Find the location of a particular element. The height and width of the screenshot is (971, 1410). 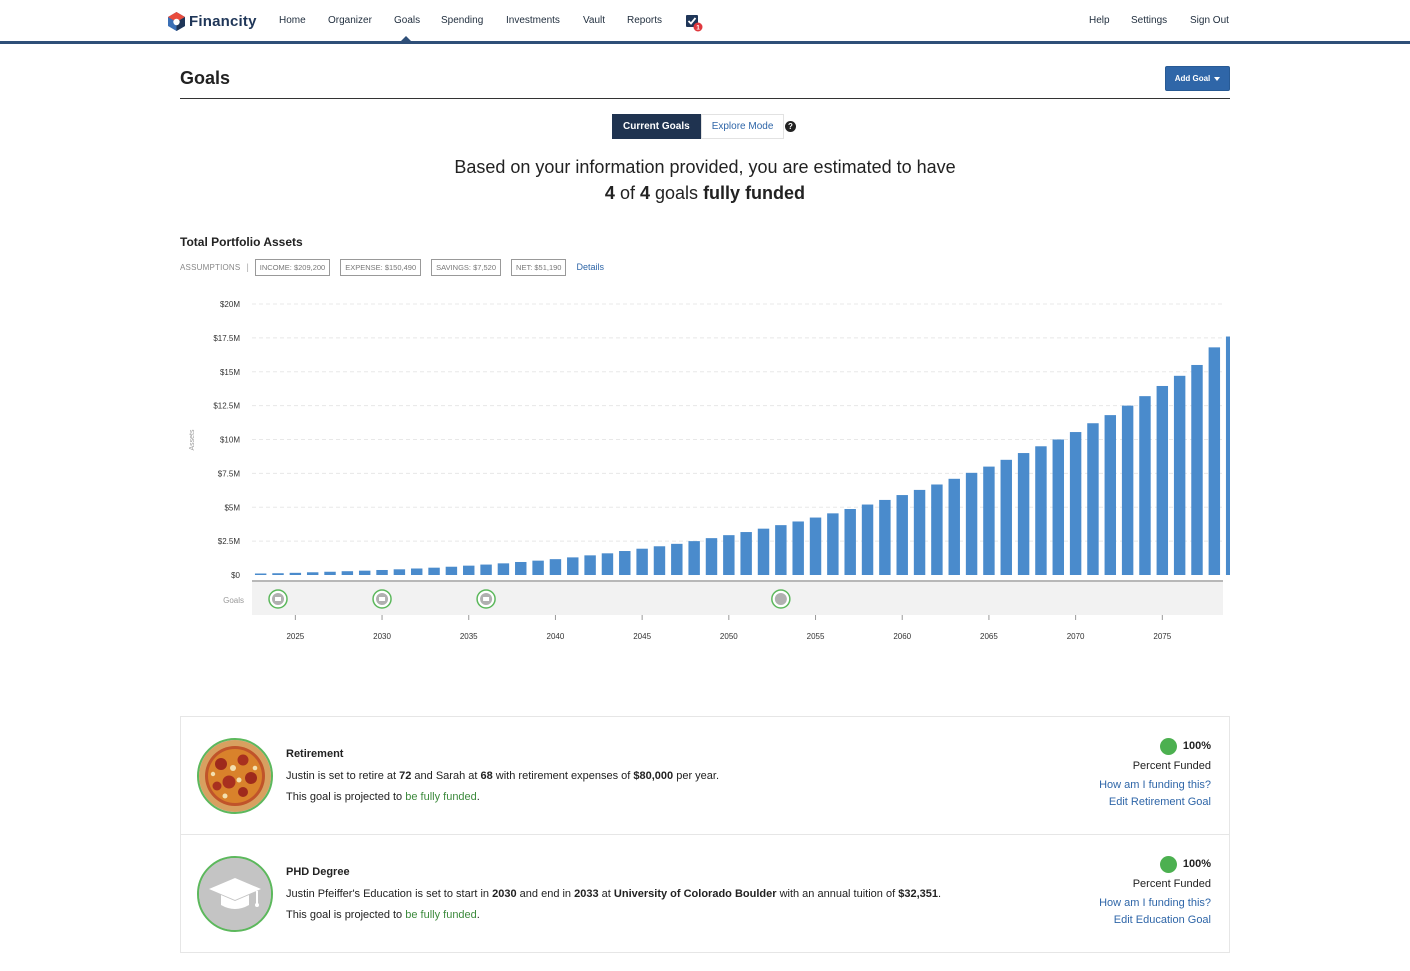

goal-name: PHD Degree is located at coordinates (318, 872).